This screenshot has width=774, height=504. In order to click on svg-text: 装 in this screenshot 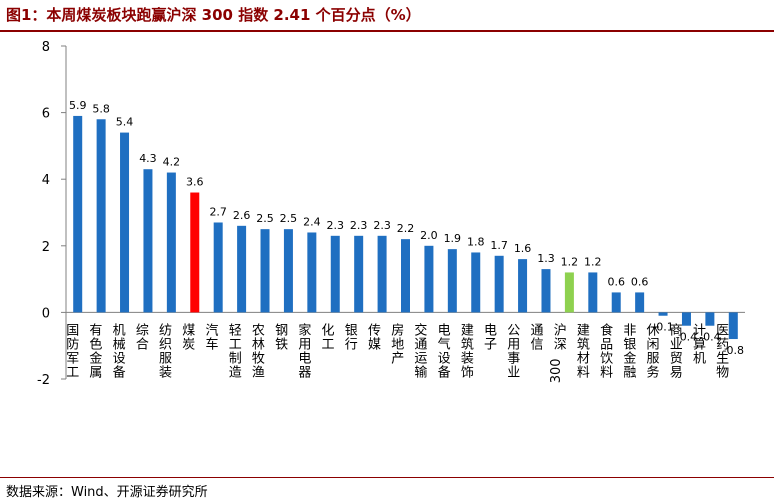, I will do `click(165, 372)`.